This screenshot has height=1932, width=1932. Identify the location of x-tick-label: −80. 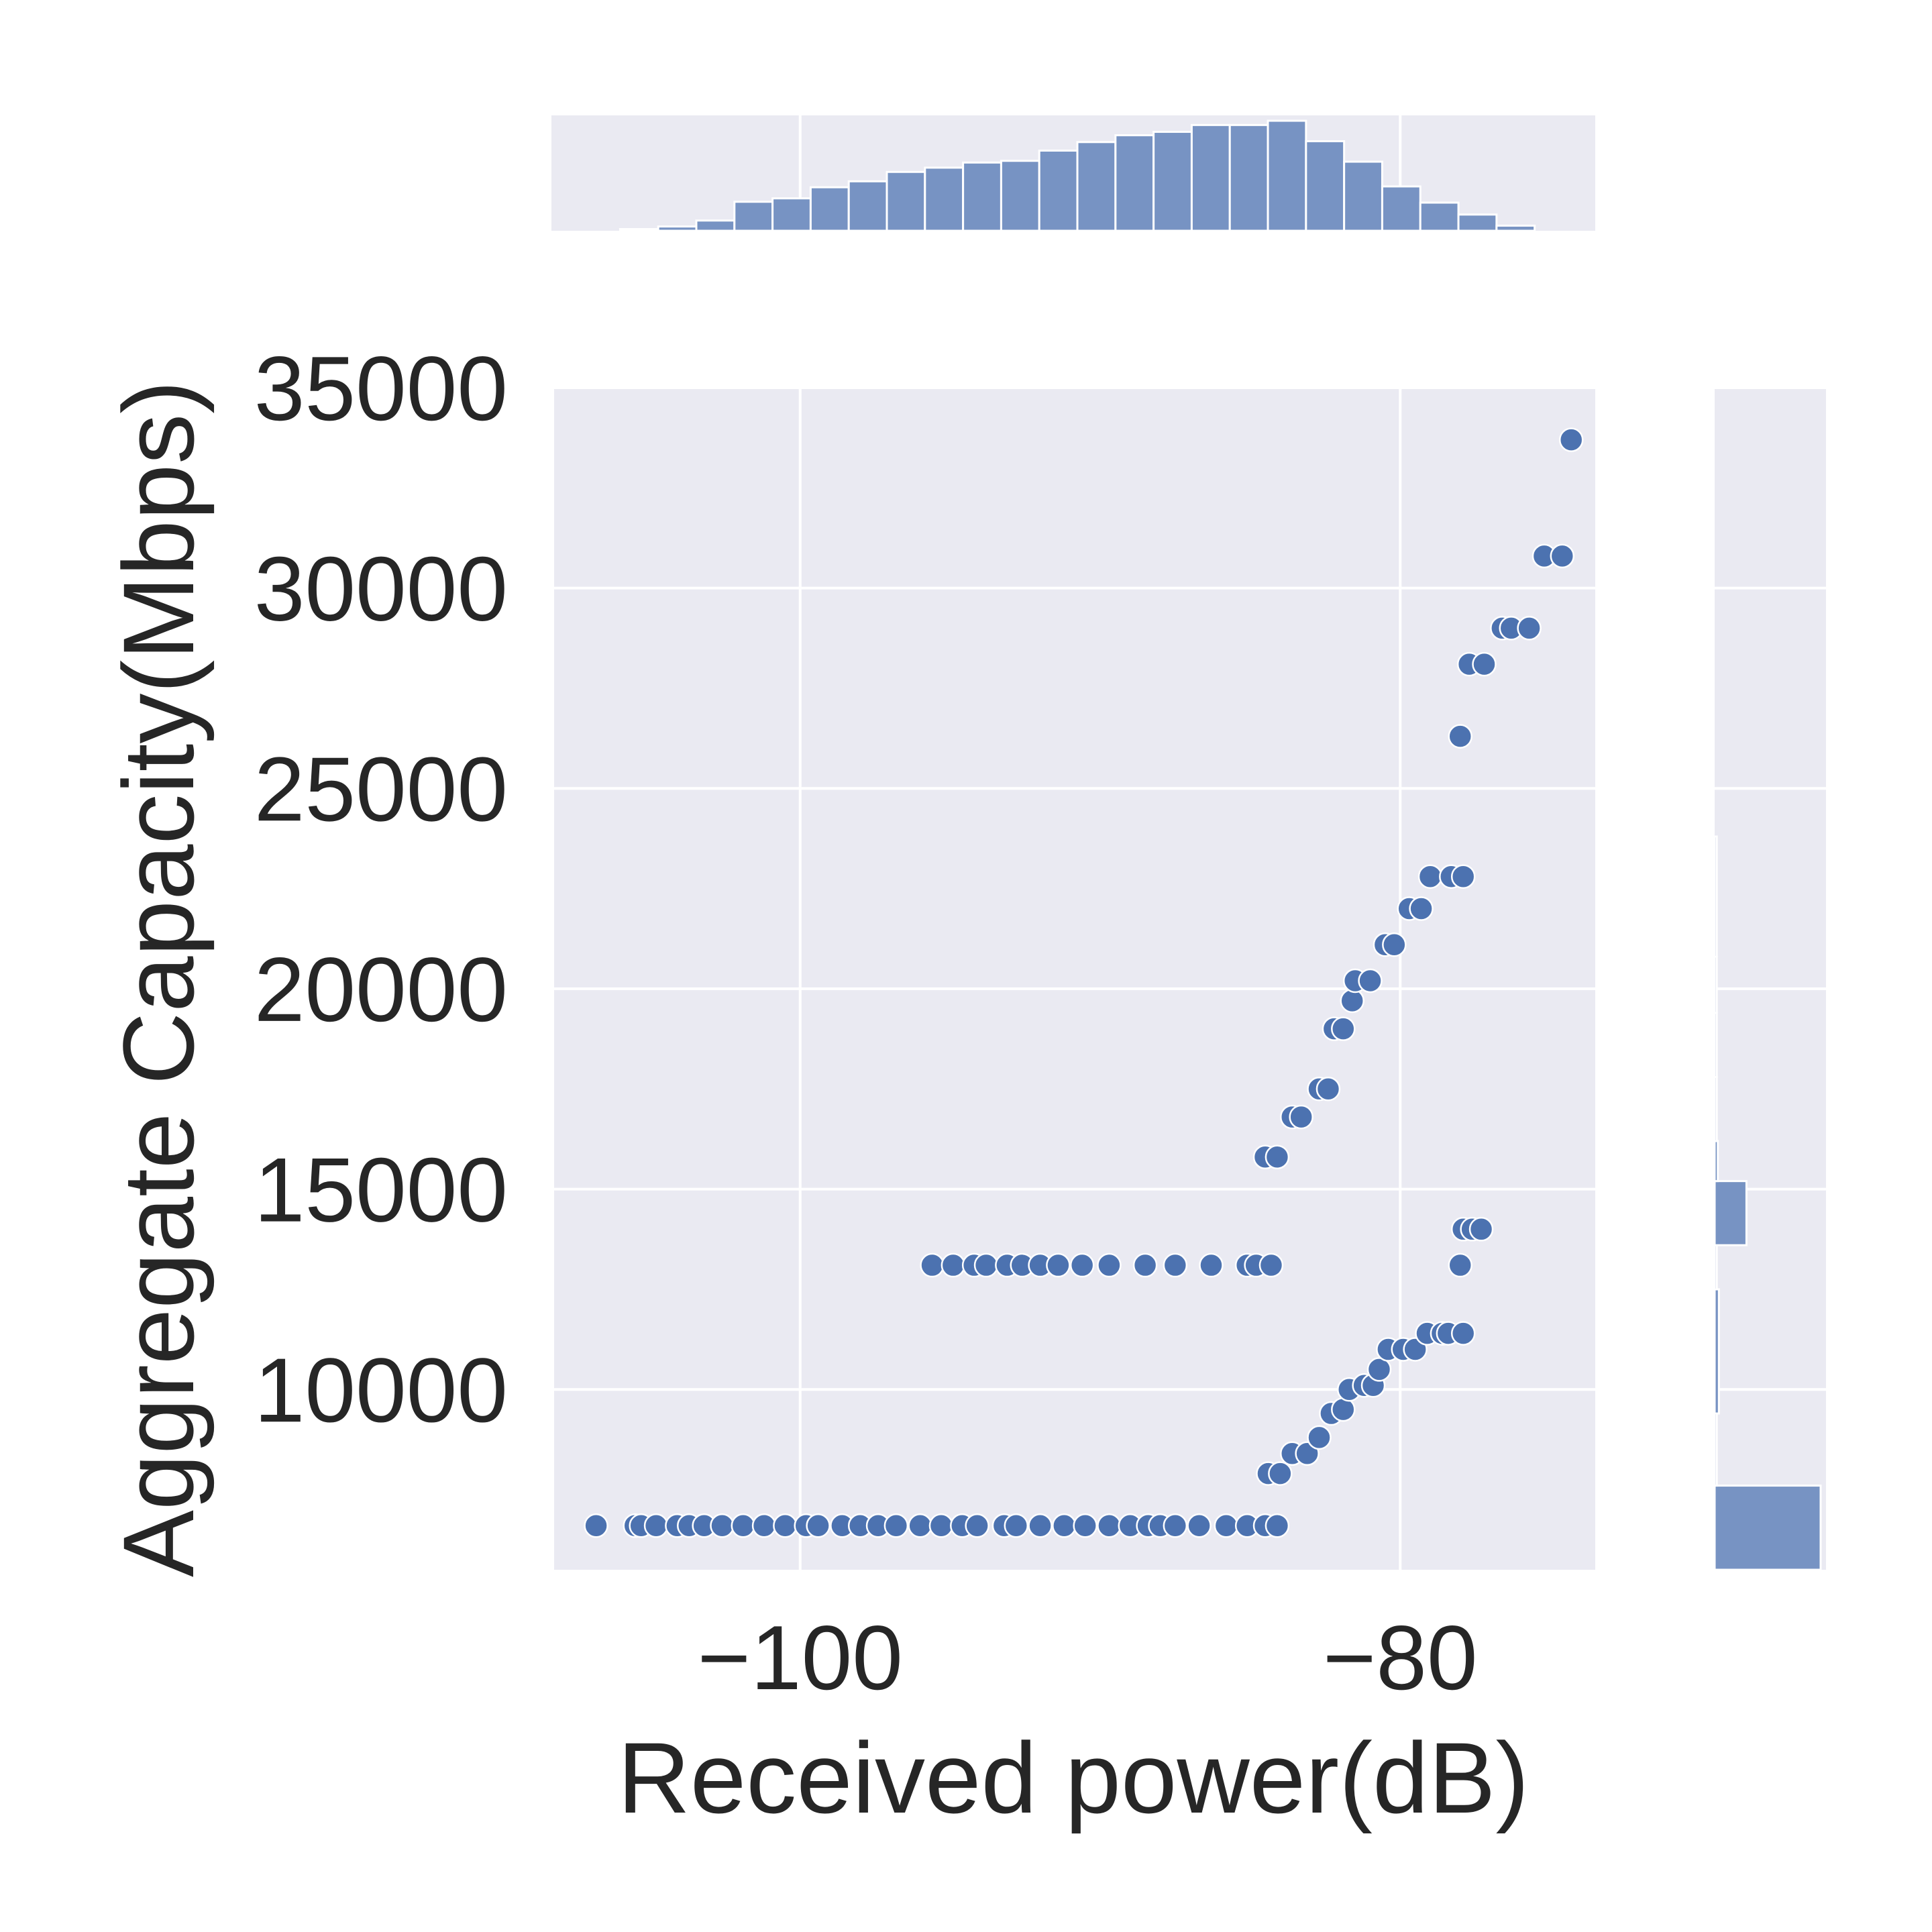
(1400, 1658).